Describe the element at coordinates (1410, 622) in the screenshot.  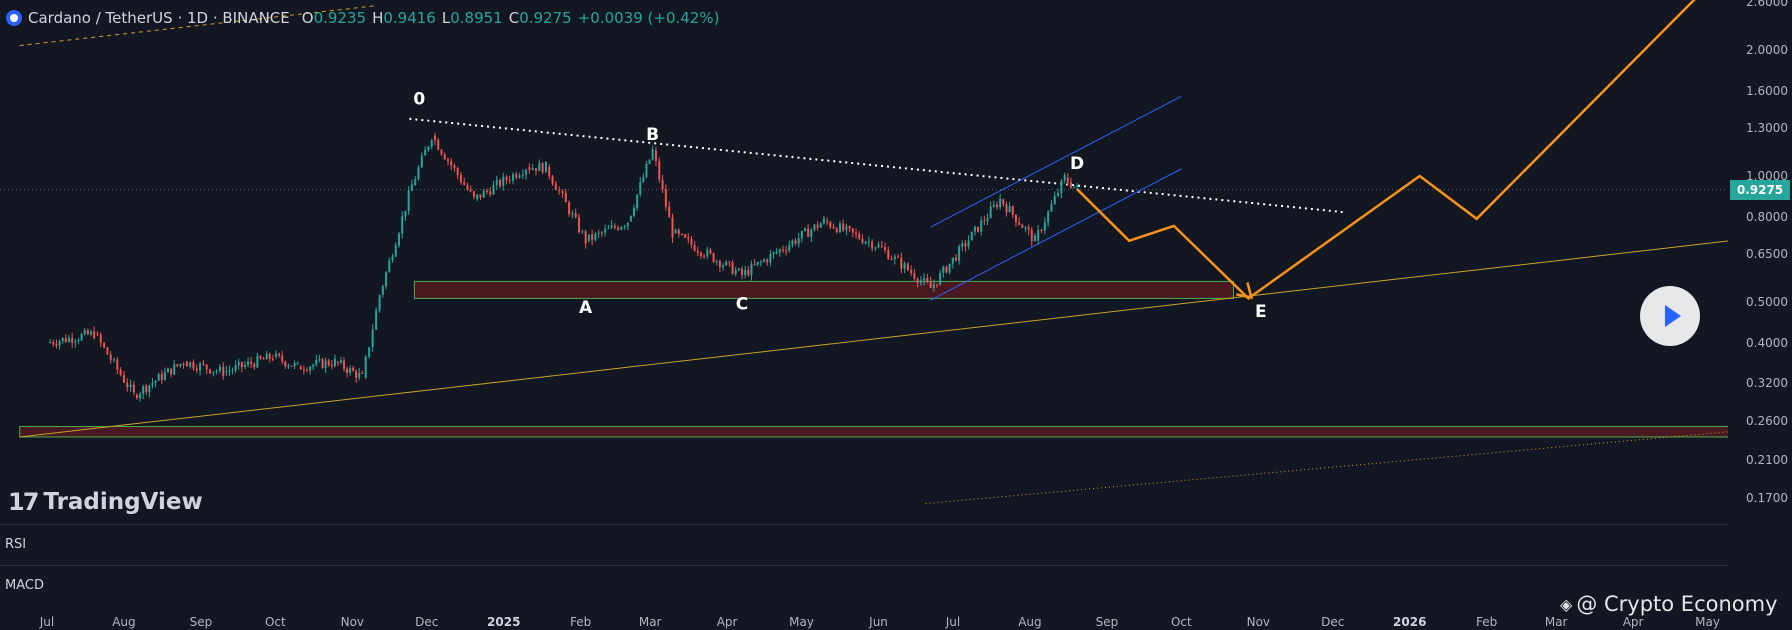
I see `time-tick-label: 2026` at that location.